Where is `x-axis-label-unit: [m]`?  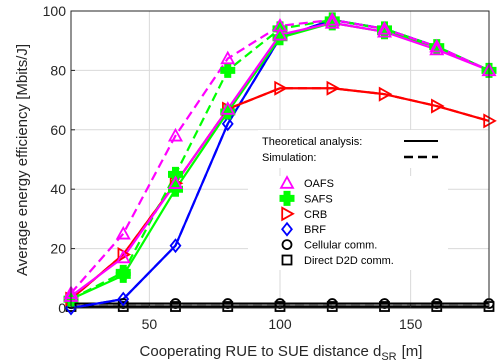
x-axis-label-unit: [m] is located at coordinates (412, 351).